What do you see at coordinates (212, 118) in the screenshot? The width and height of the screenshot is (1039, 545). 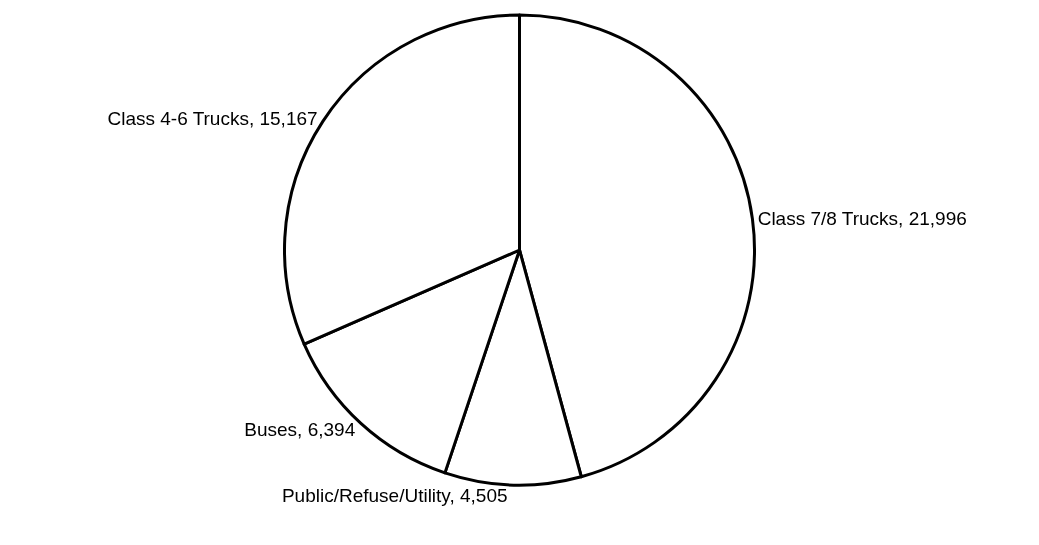 I see `slice-label: Class 4-6 Trucks, 15,167` at bounding box center [212, 118].